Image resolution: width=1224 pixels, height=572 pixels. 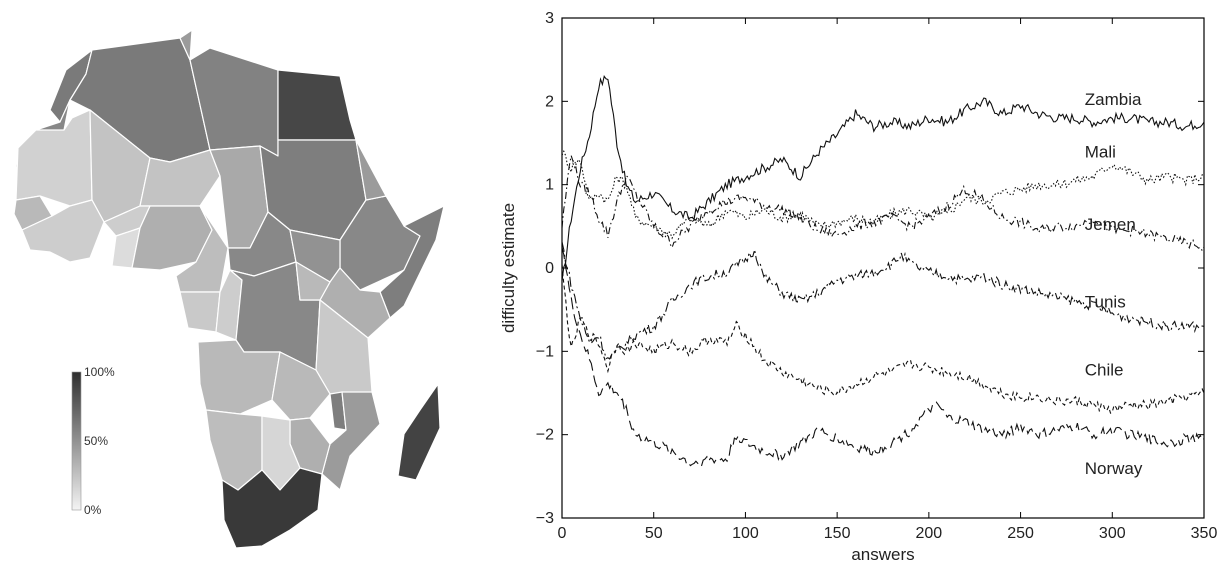 I want to click on colorbar-label-50: 50%, so click(x=96, y=441).